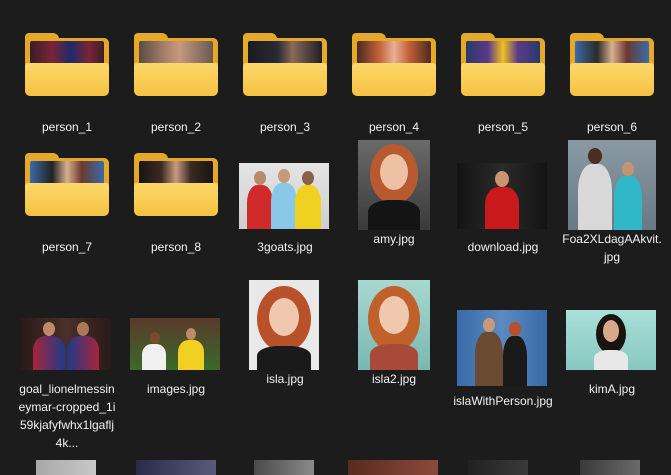 Image resolution: width=671 pixels, height=475 pixels. What do you see at coordinates (503, 247) in the screenshot?
I see `file-label: download.jpg` at bounding box center [503, 247].